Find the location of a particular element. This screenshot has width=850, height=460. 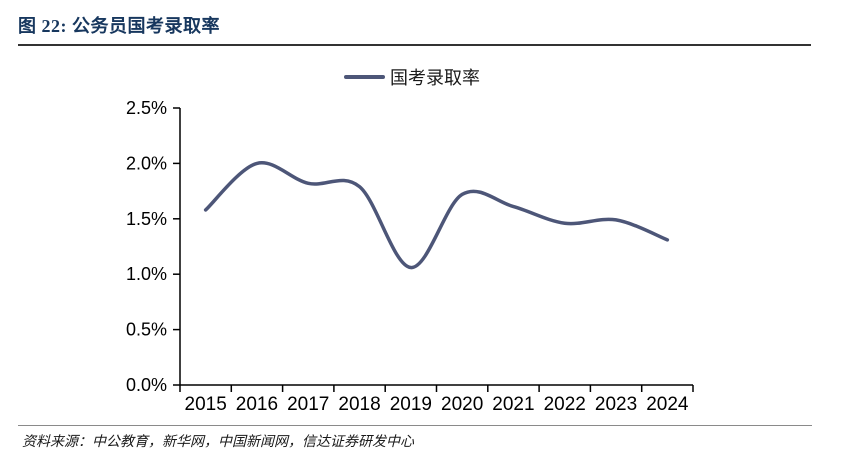

y-tick-label: 0.5% is located at coordinates (146, 330).